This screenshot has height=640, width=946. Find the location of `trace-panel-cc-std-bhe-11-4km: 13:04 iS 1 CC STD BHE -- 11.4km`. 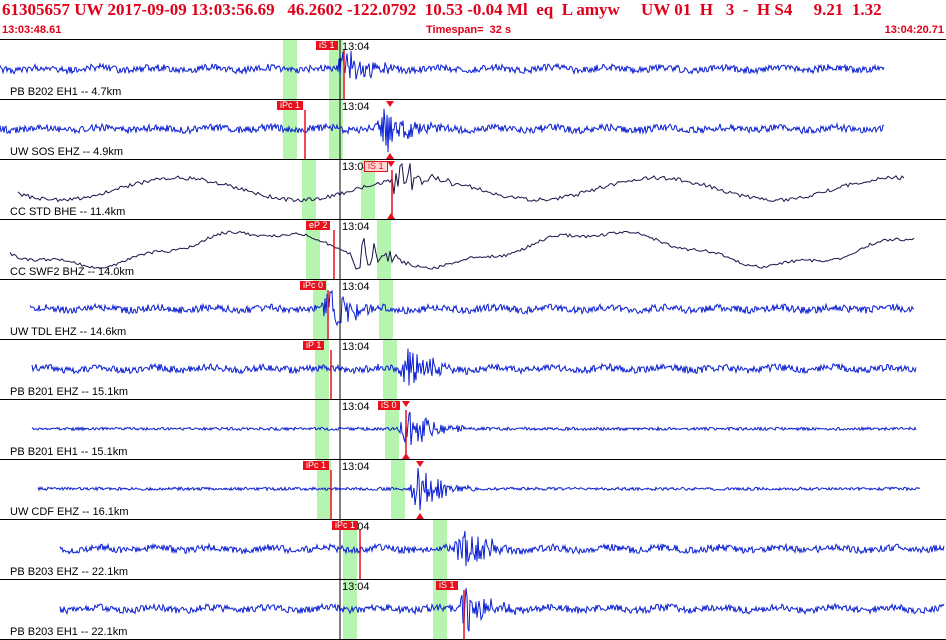

trace-panel-cc-std-bhe-11-4km: 13:04 iS 1 CC STD BHE -- 11.4km is located at coordinates (473, 189).